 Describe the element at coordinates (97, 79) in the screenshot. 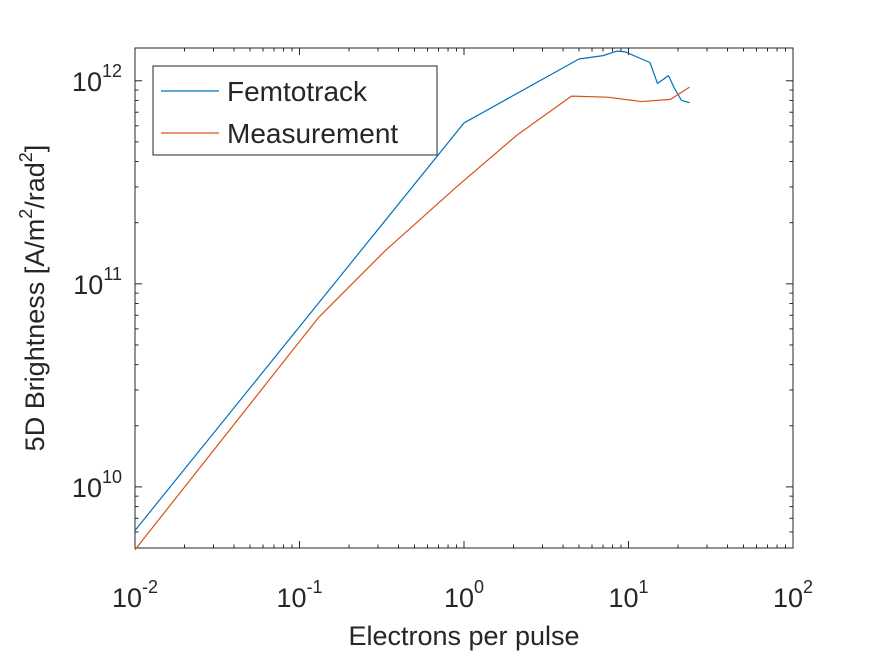

I see `y-tick-label: 1012` at that location.